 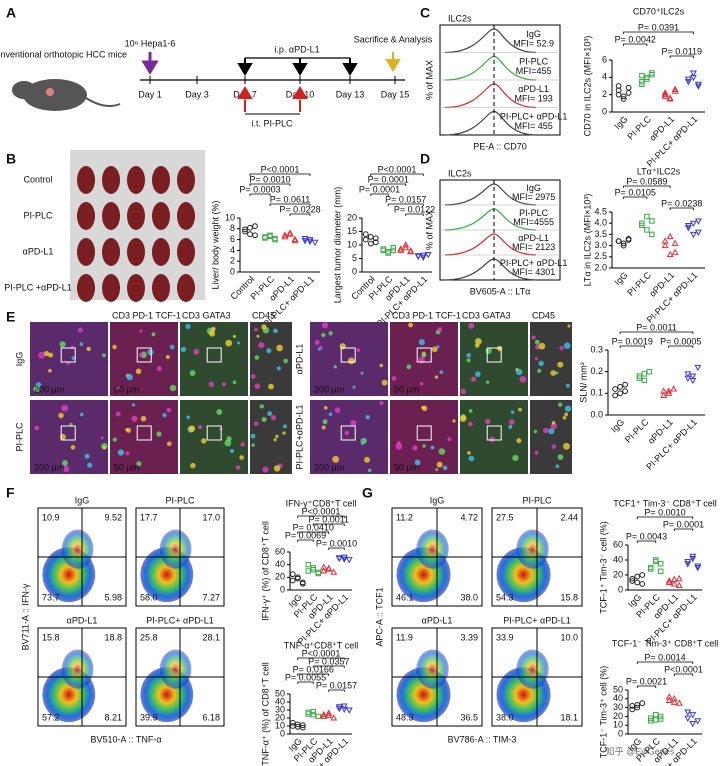 I want to click on p-value: P= 0.0238, so click(x=681, y=203).